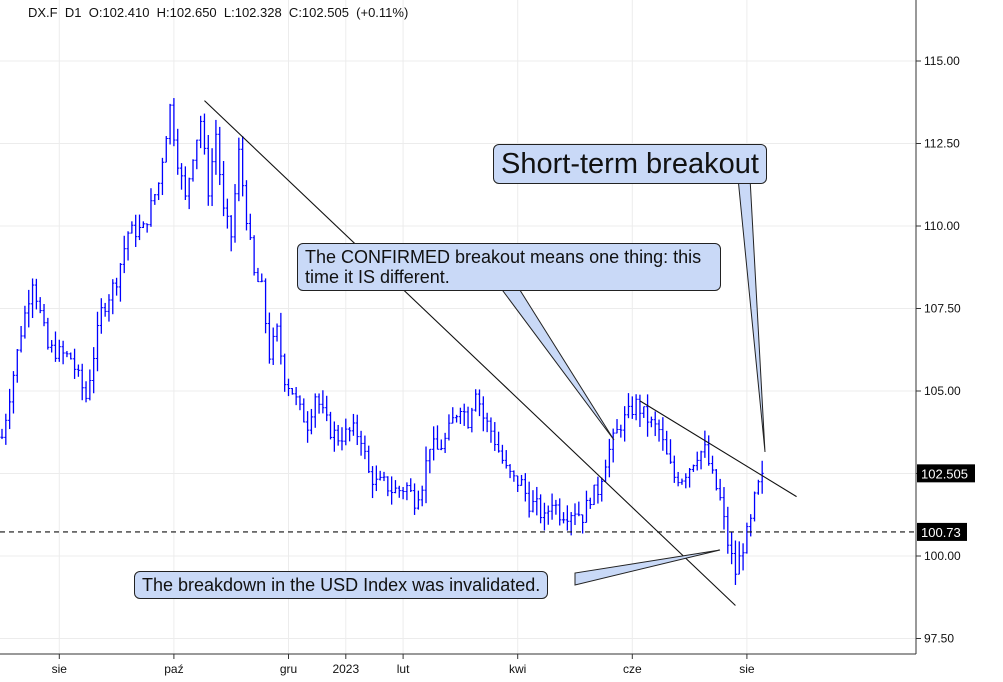  What do you see at coordinates (942, 531) in the screenshot?
I see `level-price-tag` at bounding box center [942, 531].